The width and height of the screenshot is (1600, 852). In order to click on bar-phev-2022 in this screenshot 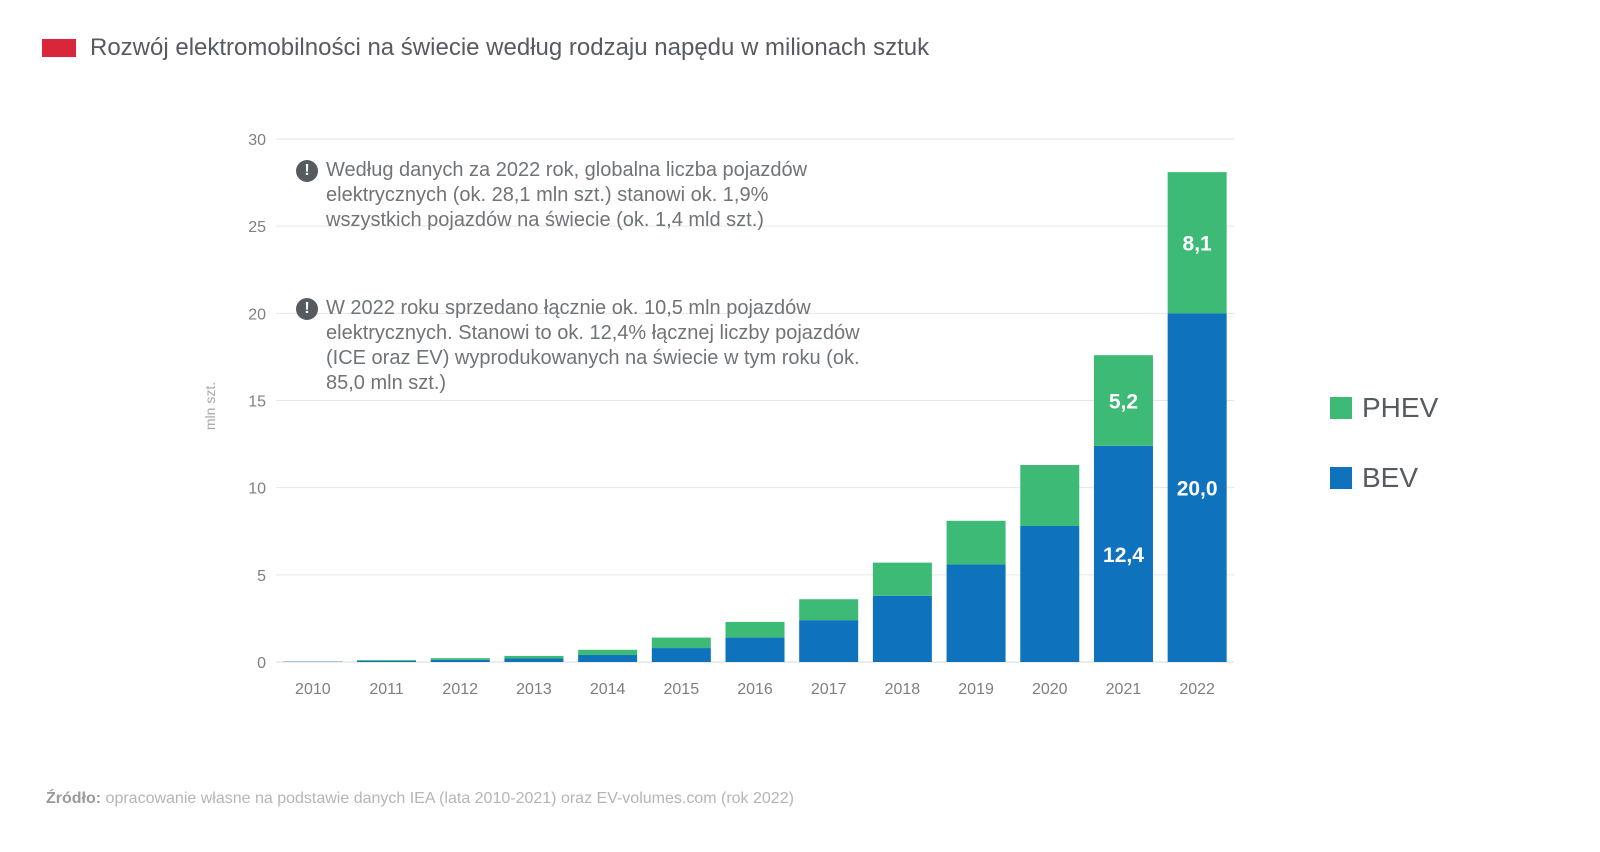, I will do `click(1197, 243)`.